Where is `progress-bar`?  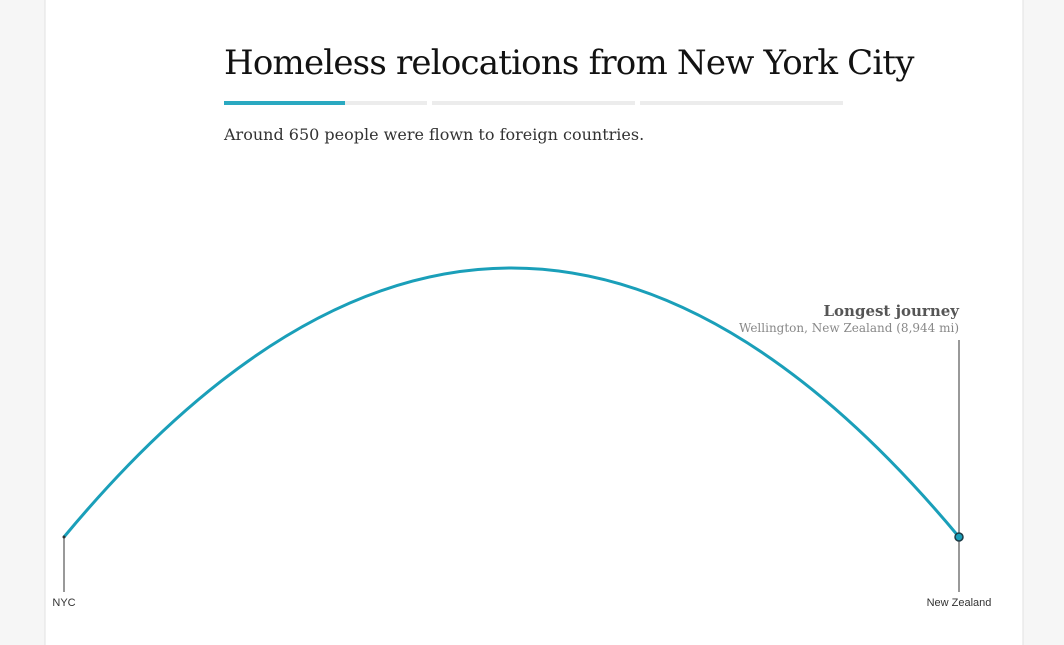
progress-bar is located at coordinates (533, 103).